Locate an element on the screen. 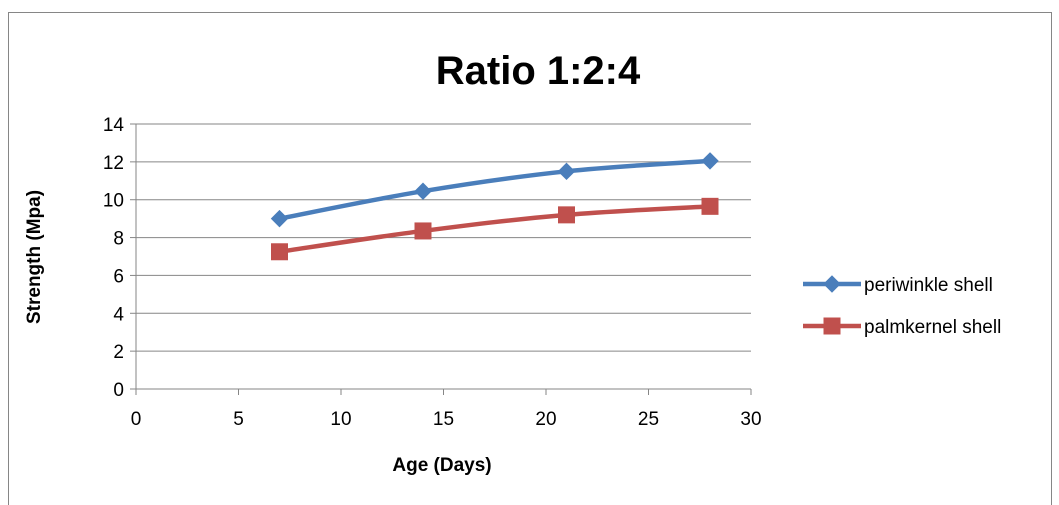 This screenshot has width=1059, height=505. y-tick-label: 2 is located at coordinates (118, 352).